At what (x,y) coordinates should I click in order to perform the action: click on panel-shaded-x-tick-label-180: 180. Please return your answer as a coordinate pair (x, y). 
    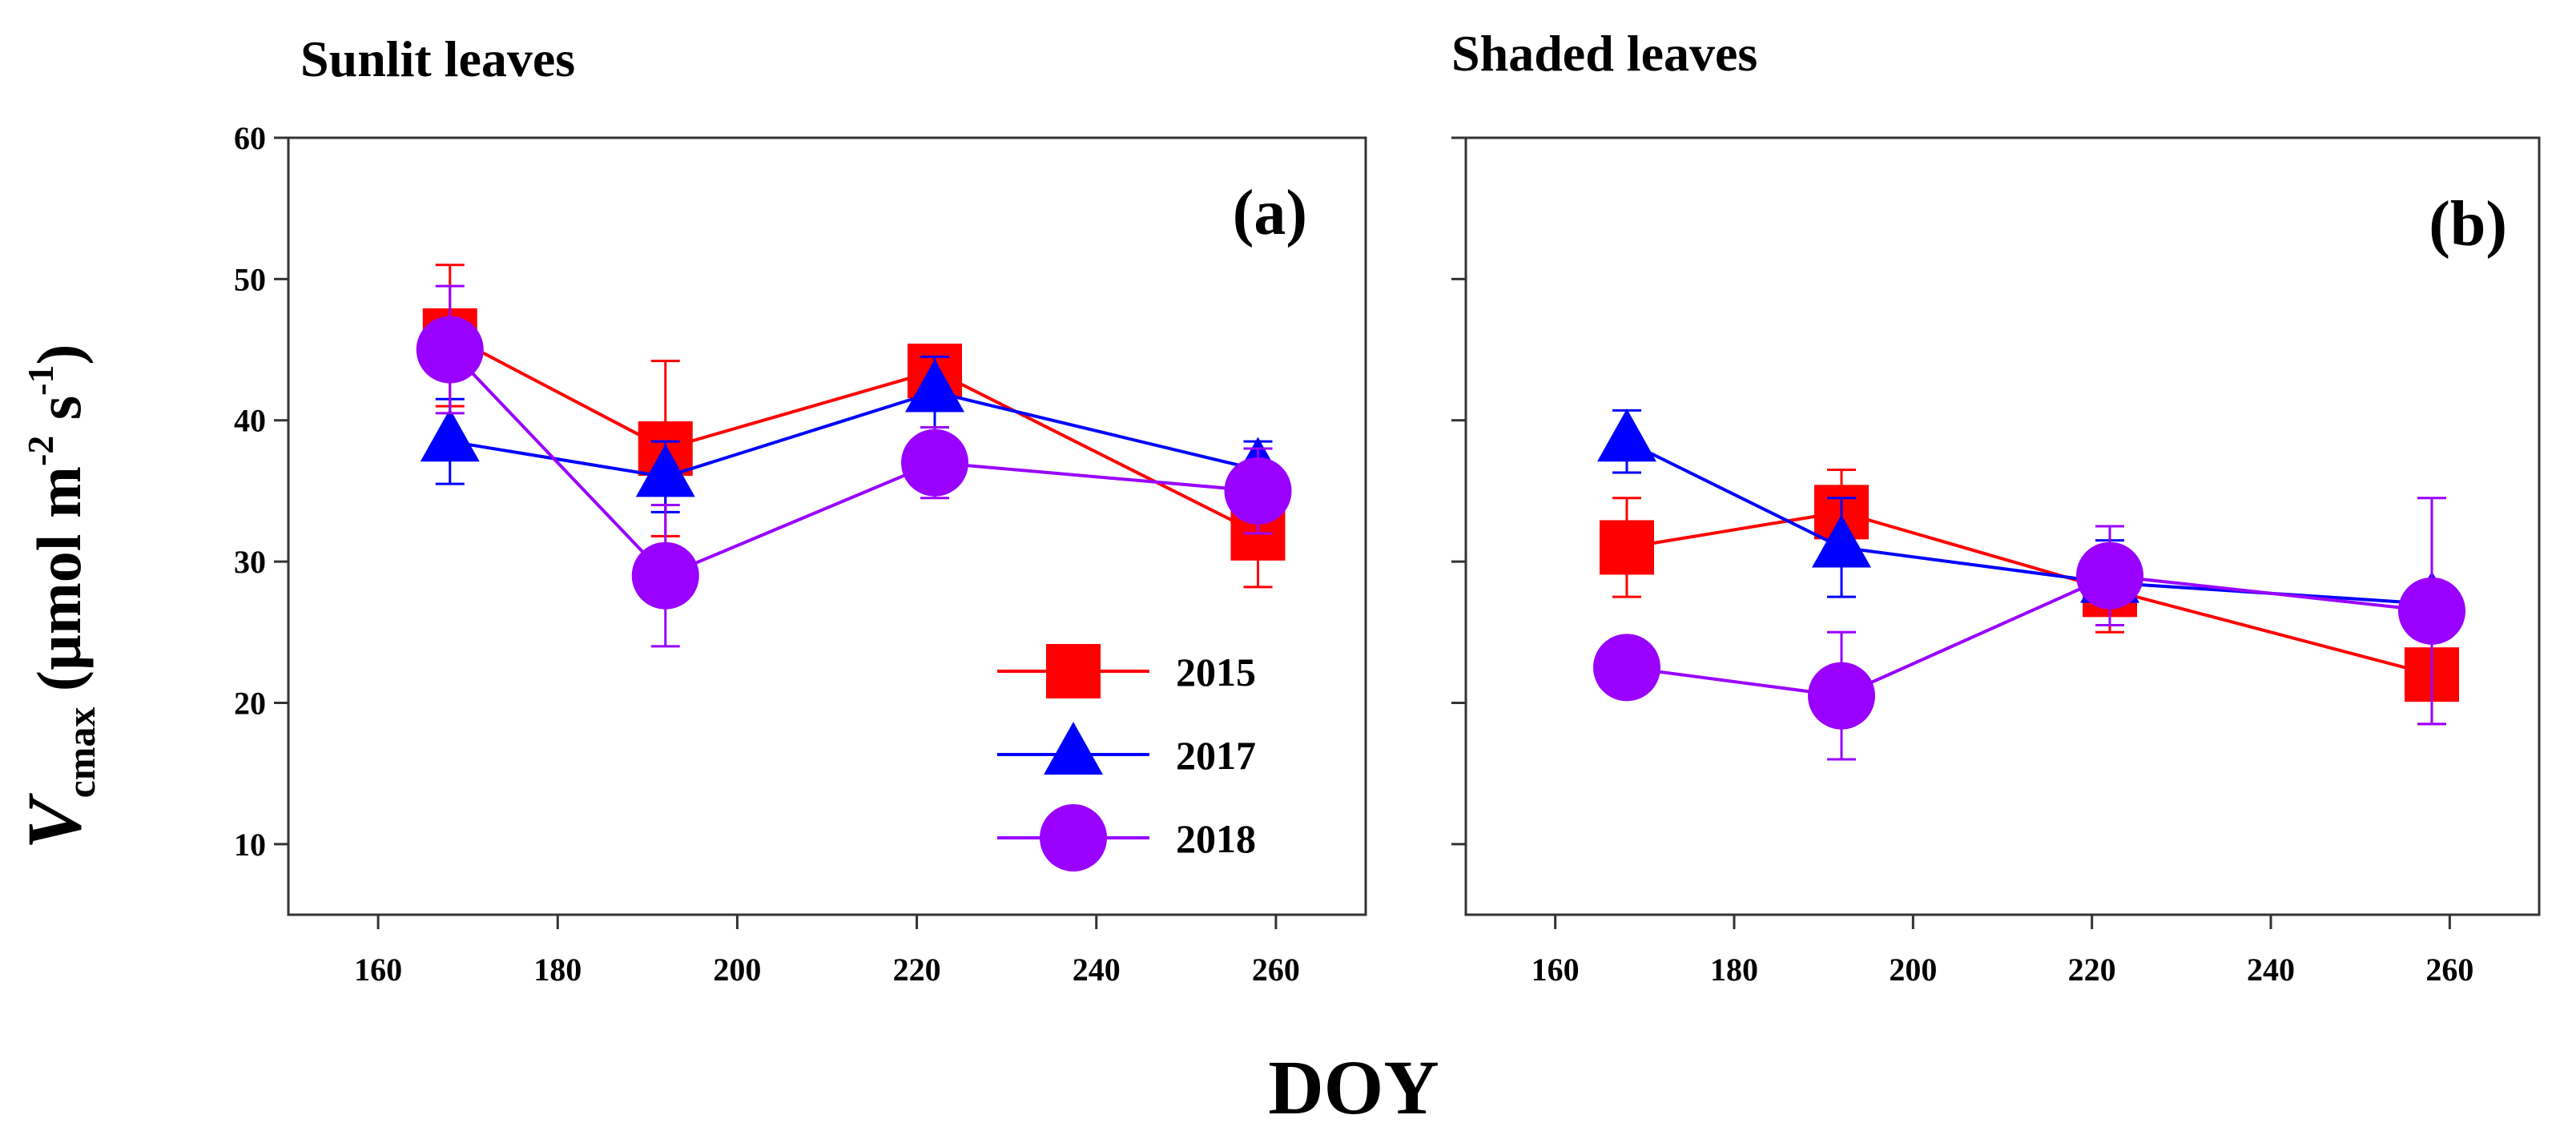
    Looking at the image, I should click on (1734, 970).